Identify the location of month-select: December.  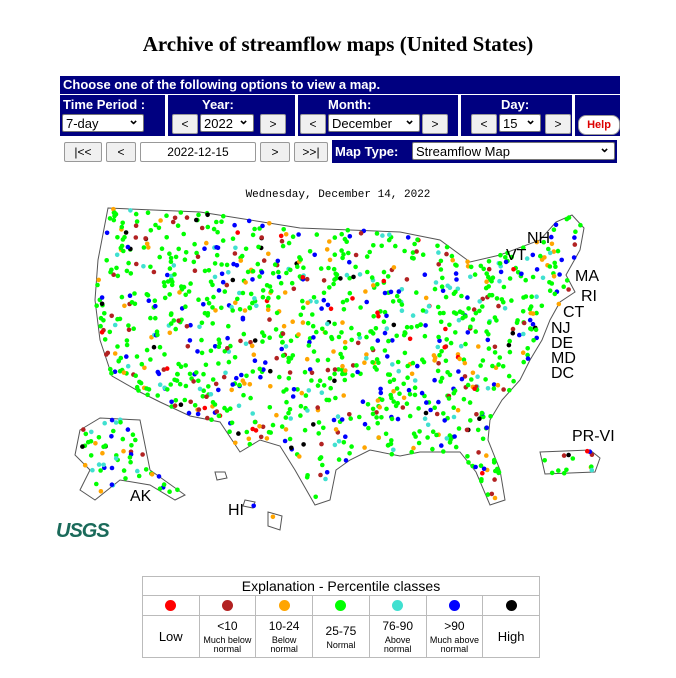
(374, 121).